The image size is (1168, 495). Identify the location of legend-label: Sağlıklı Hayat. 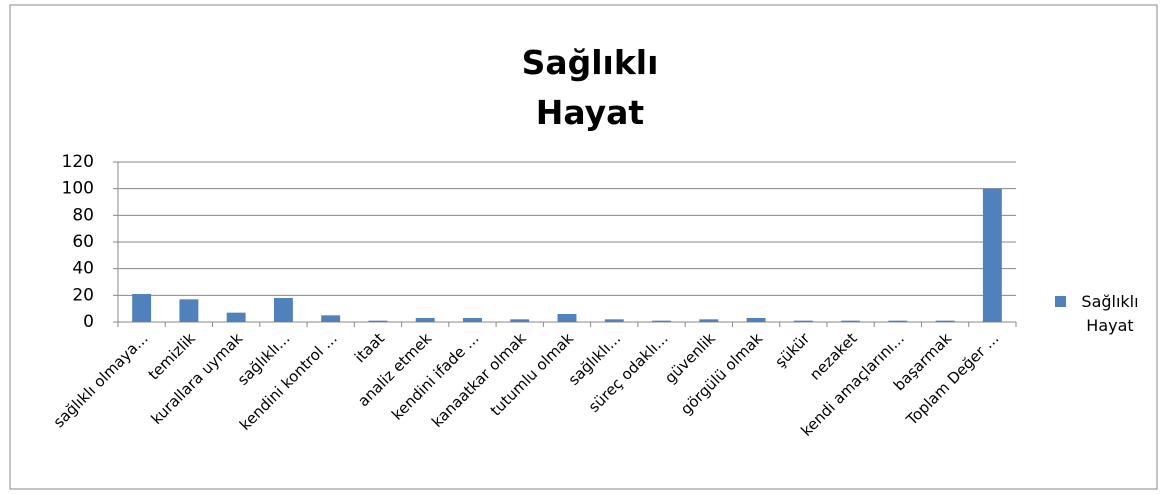
(1110, 313).